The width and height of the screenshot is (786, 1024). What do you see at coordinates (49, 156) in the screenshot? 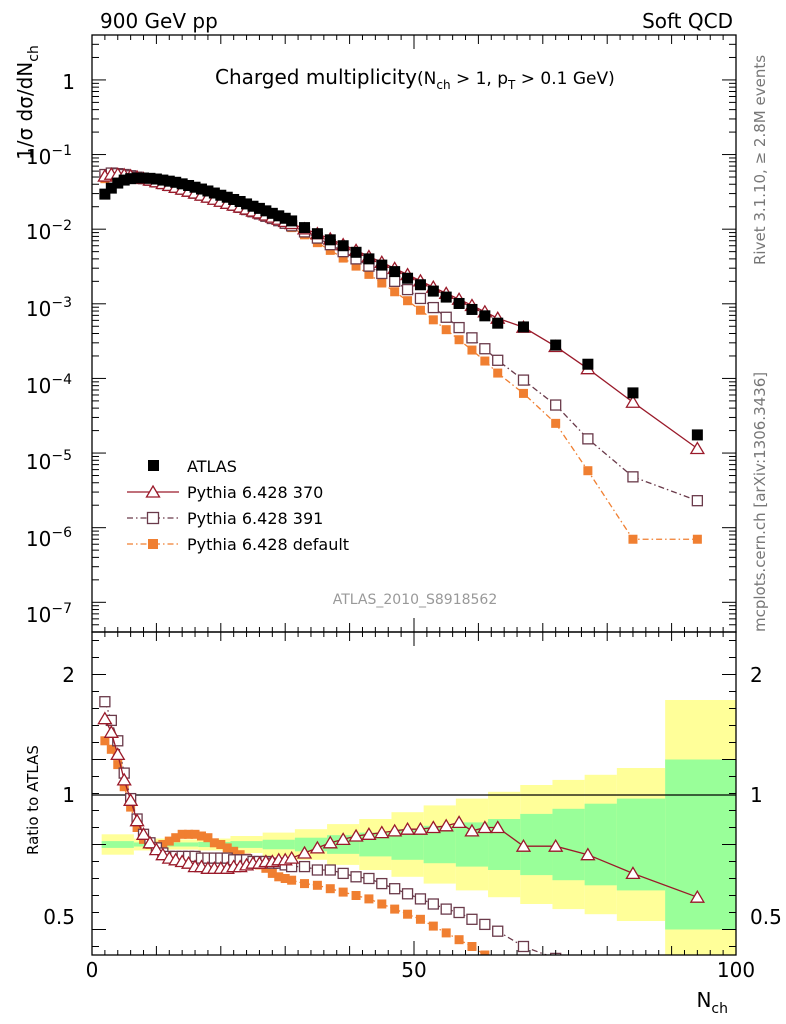
I see `y-tick-label-1e-1: 10⁻¹` at bounding box center [49, 156].